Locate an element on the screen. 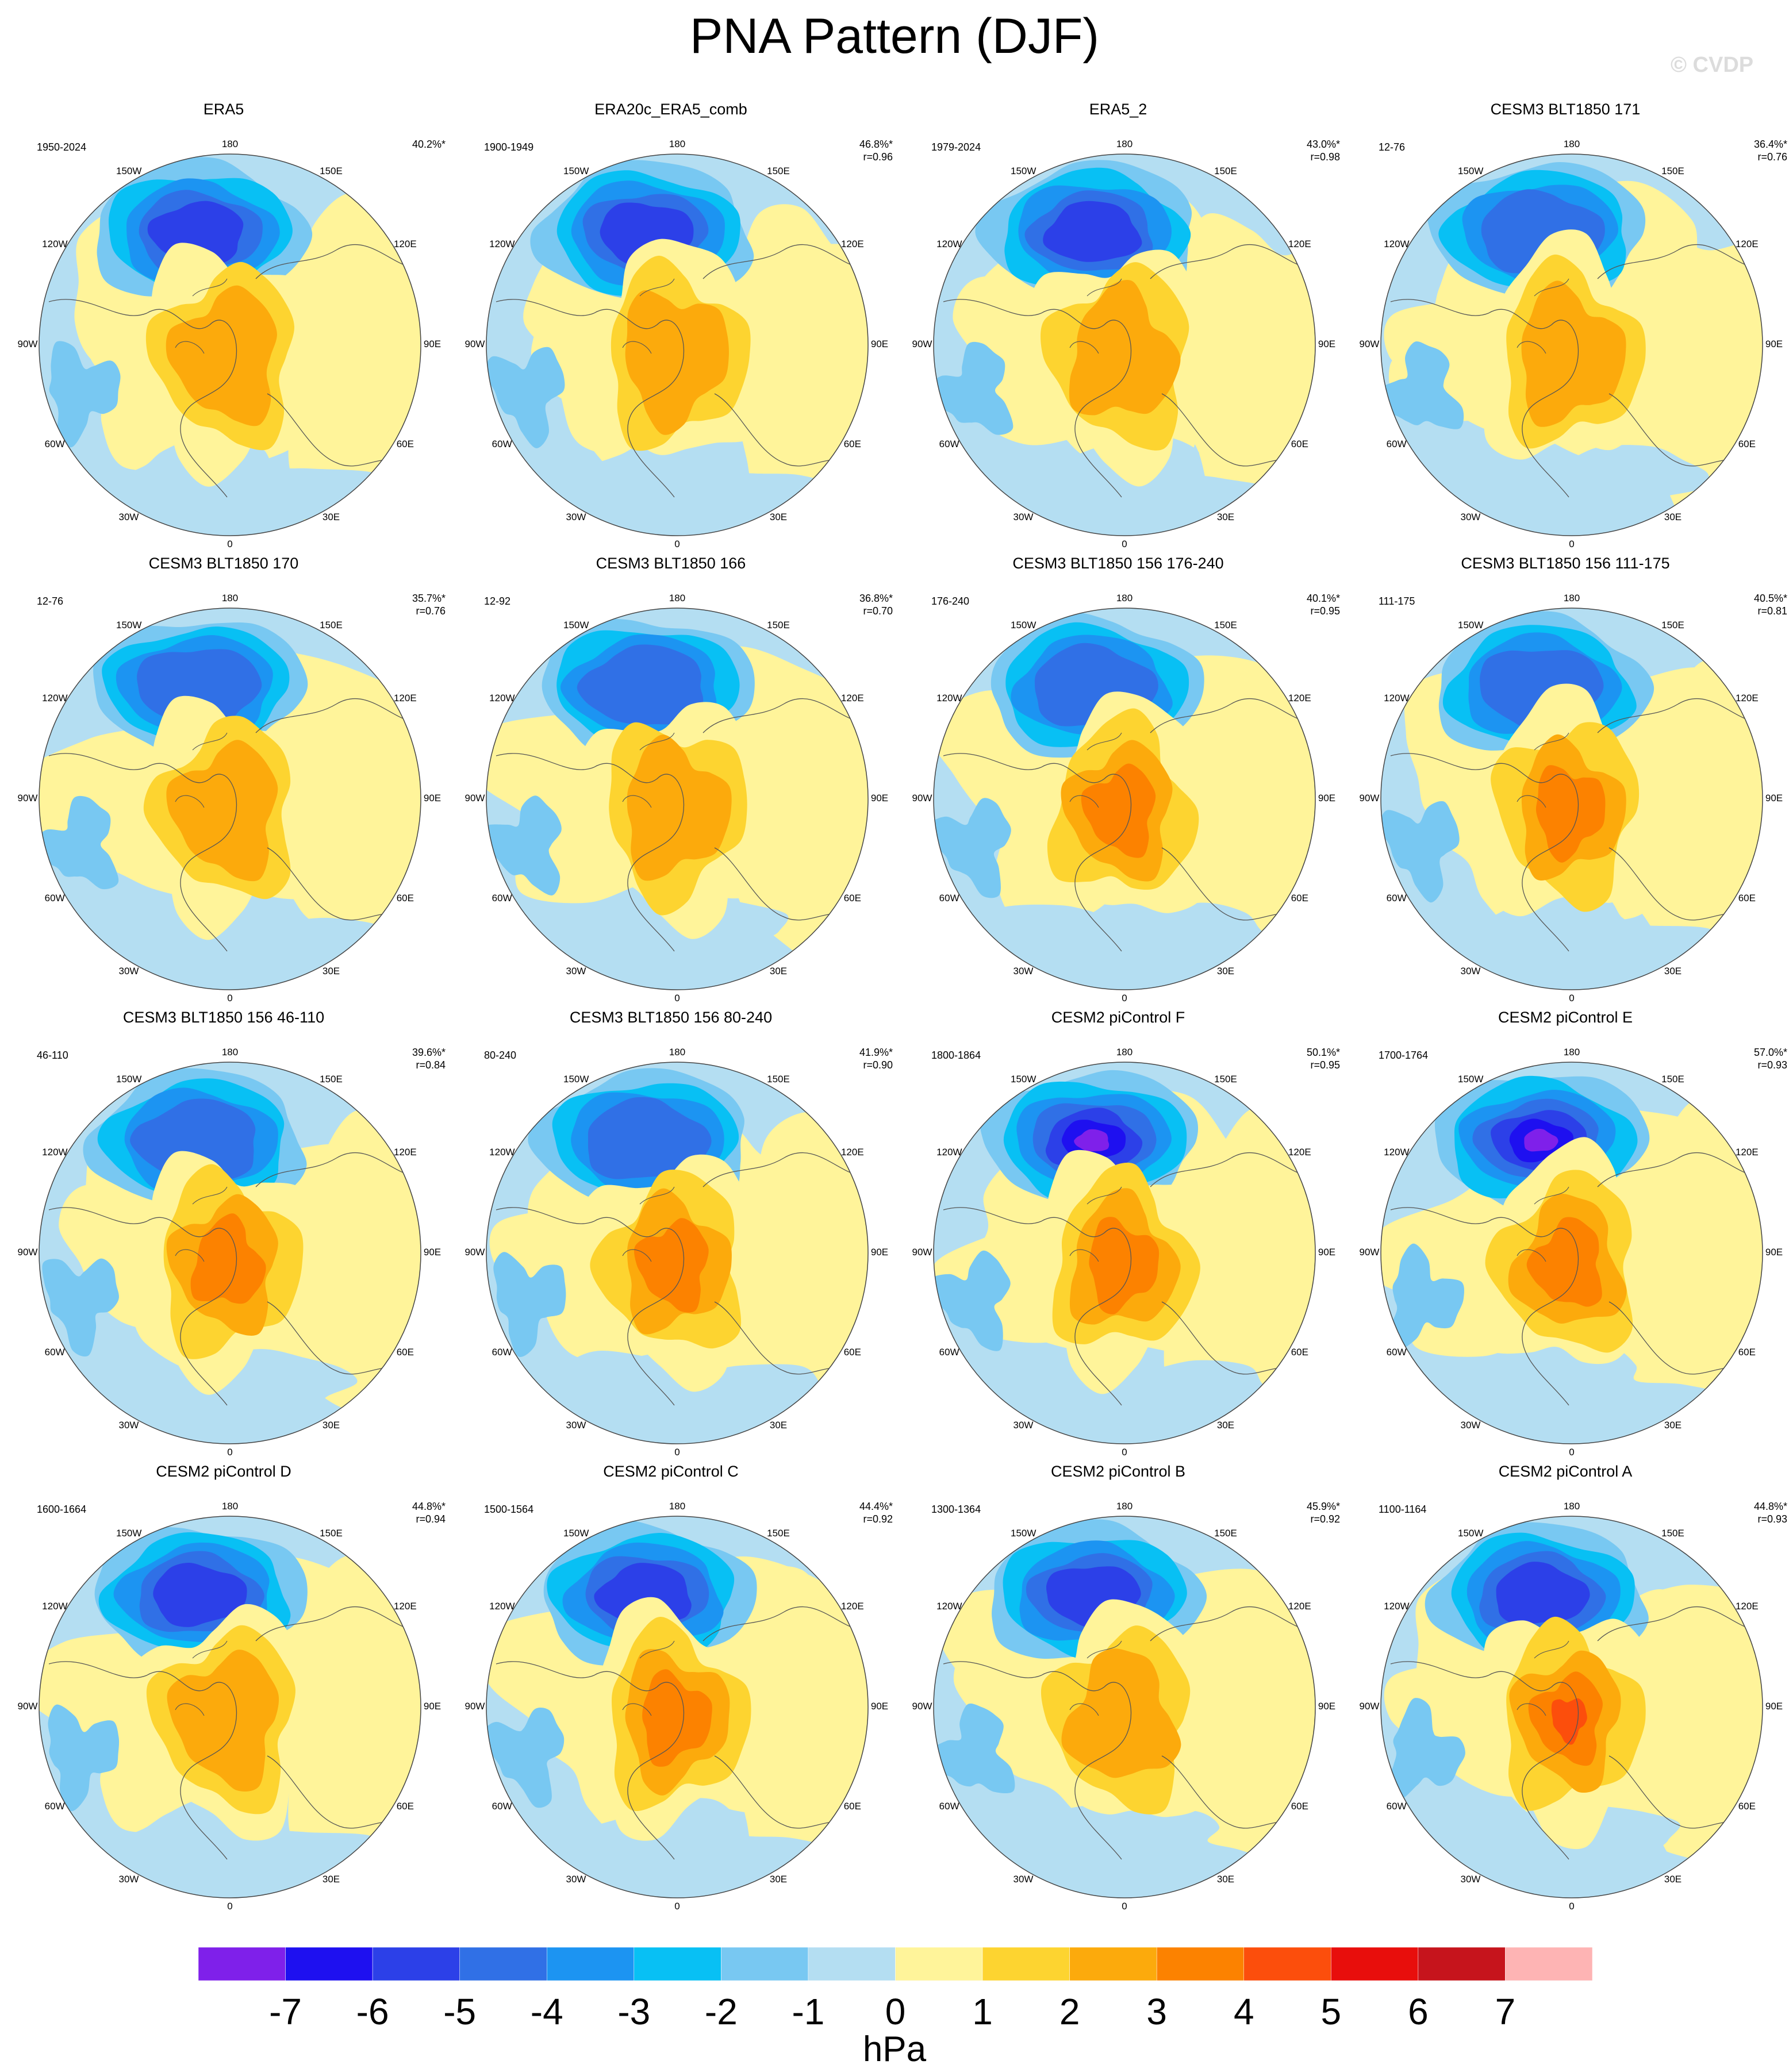 This screenshot has height=2072, width=1789. colorbar is located at coordinates (895, 1964).